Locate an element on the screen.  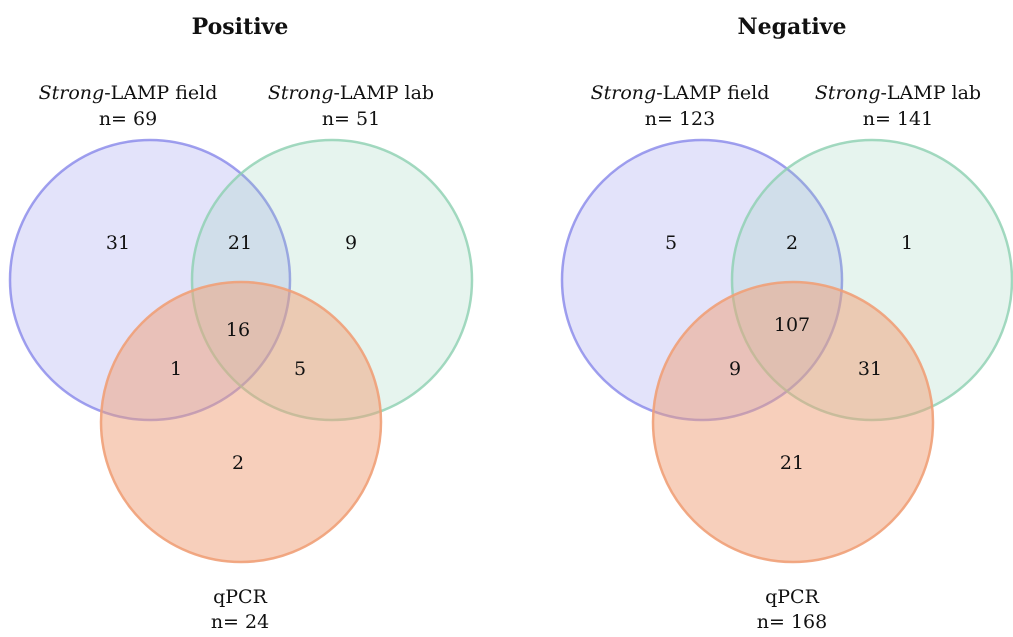
set-count-lab: n= 51 is located at coordinates (351, 119).